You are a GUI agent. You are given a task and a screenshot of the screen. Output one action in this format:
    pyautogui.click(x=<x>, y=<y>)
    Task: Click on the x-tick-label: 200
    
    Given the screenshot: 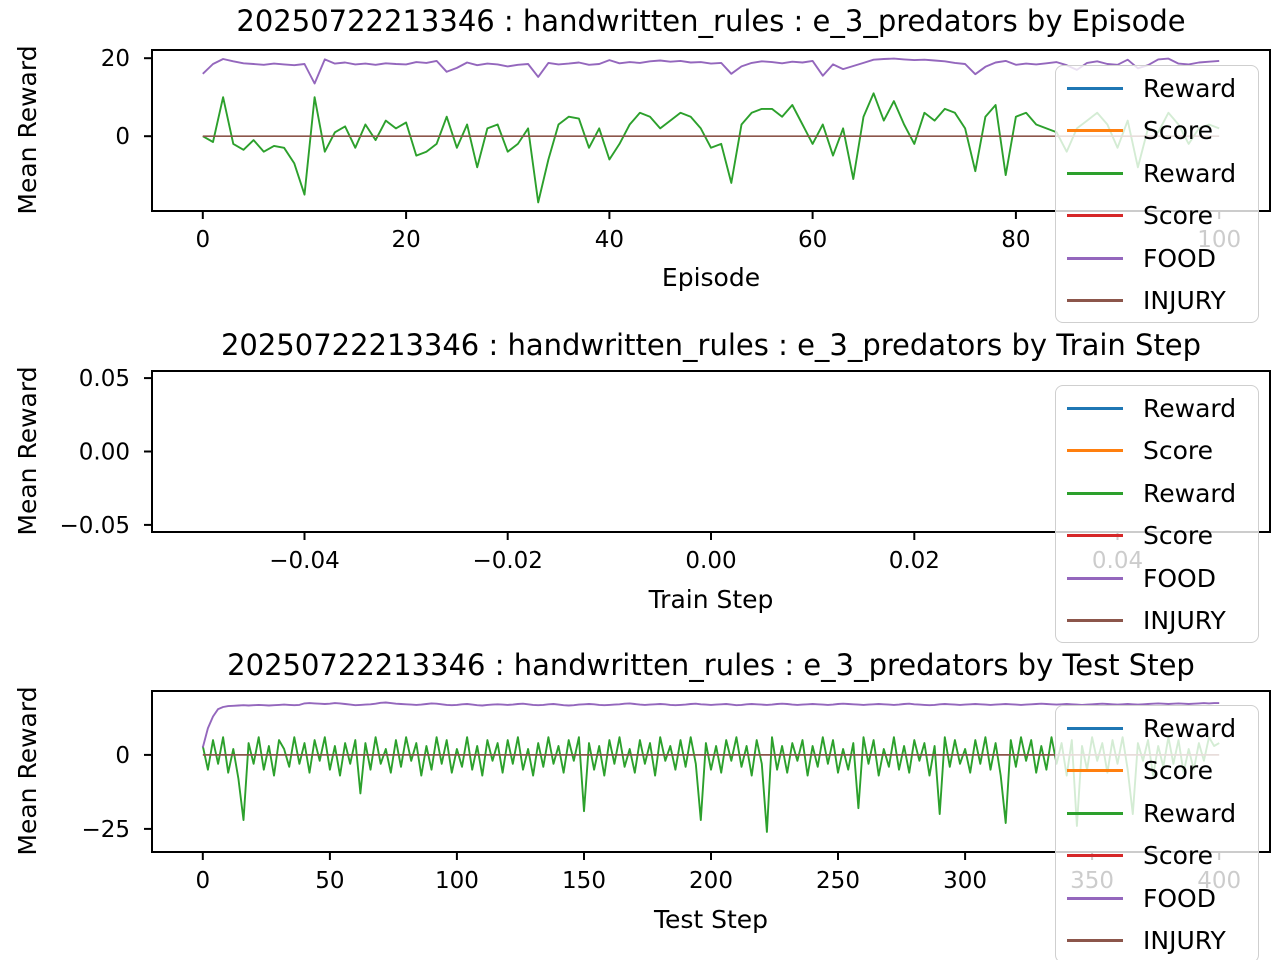 What is the action you would take?
    pyautogui.click(x=711, y=881)
    